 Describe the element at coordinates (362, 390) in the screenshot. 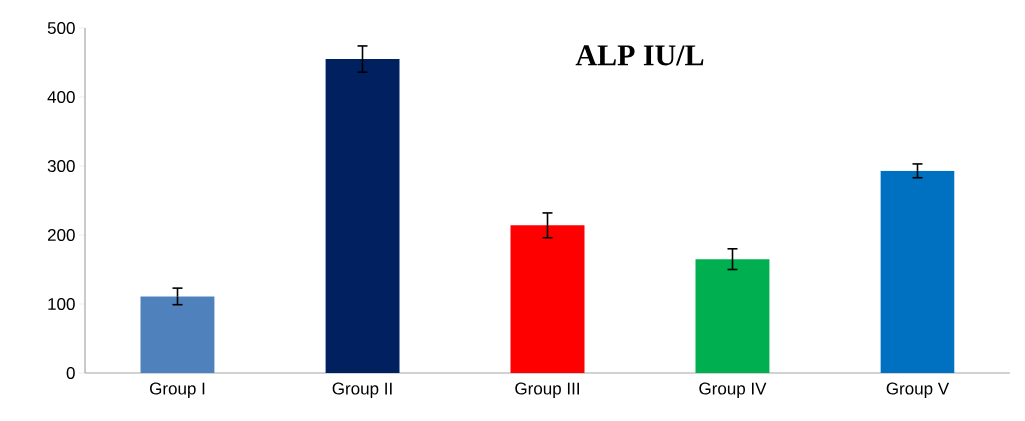

I see `x-tick-label: Group II` at that location.